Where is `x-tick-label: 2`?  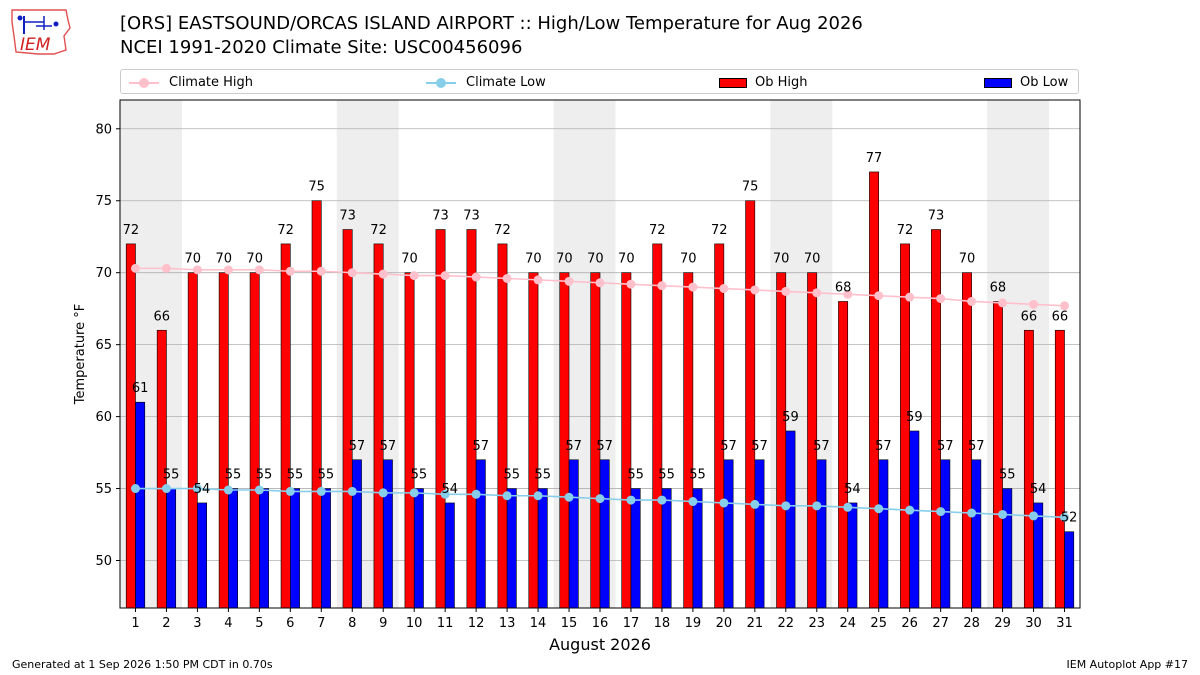
x-tick-label: 2 is located at coordinates (166, 623).